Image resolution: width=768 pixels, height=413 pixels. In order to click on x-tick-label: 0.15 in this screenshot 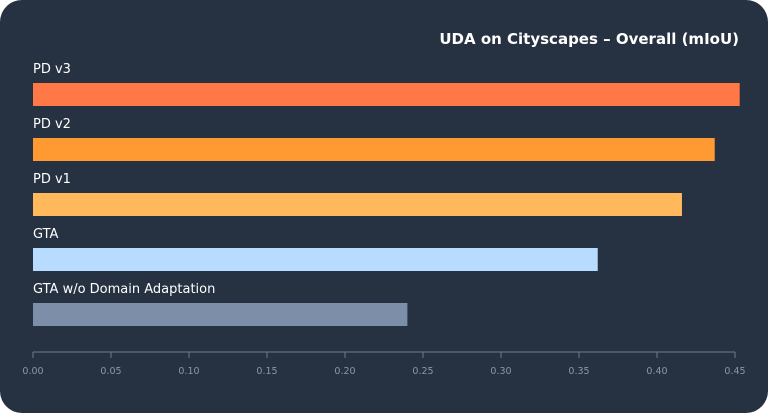, I will do `click(266, 371)`.